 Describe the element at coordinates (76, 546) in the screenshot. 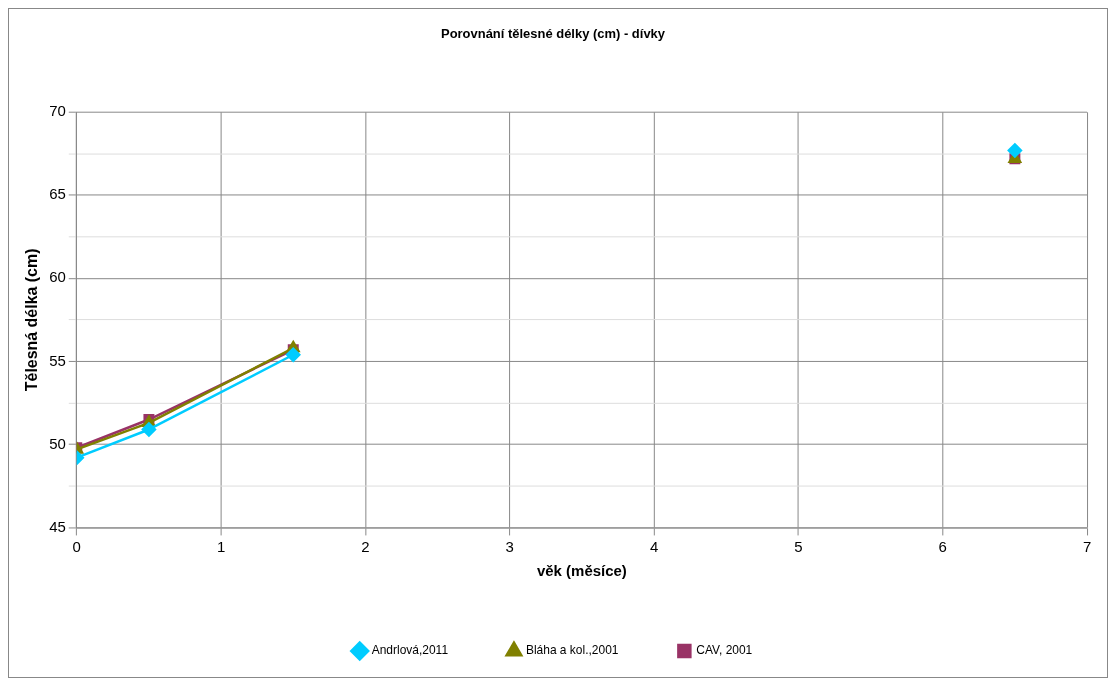

I see `x-tick-label: 0` at that location.